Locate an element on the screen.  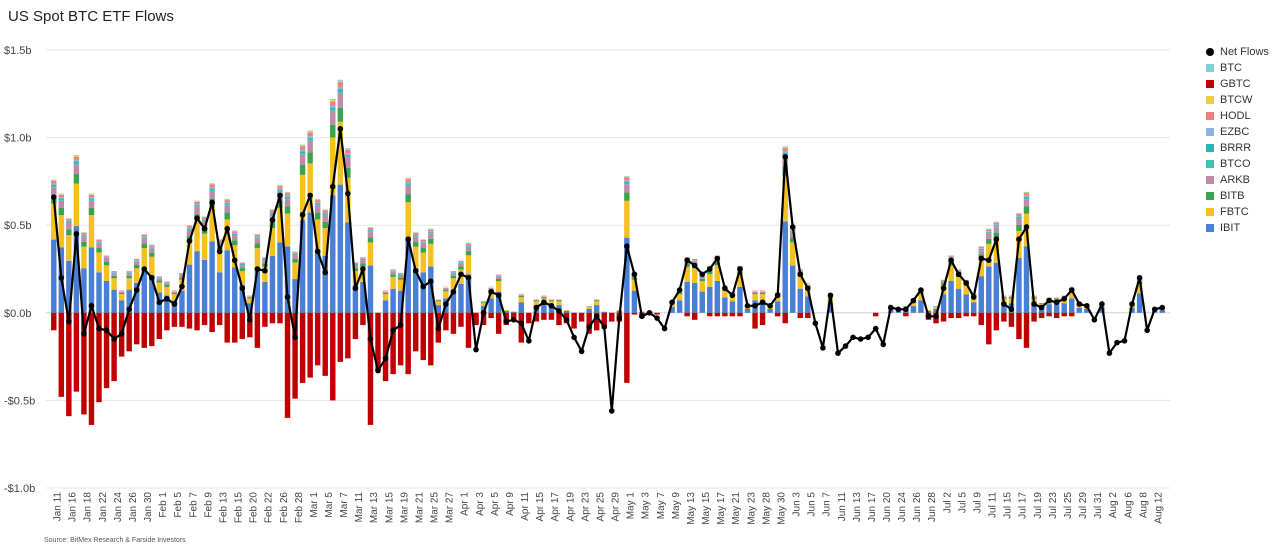
x-tick-label: Aug 6 is located at coordinates (1128, 505).